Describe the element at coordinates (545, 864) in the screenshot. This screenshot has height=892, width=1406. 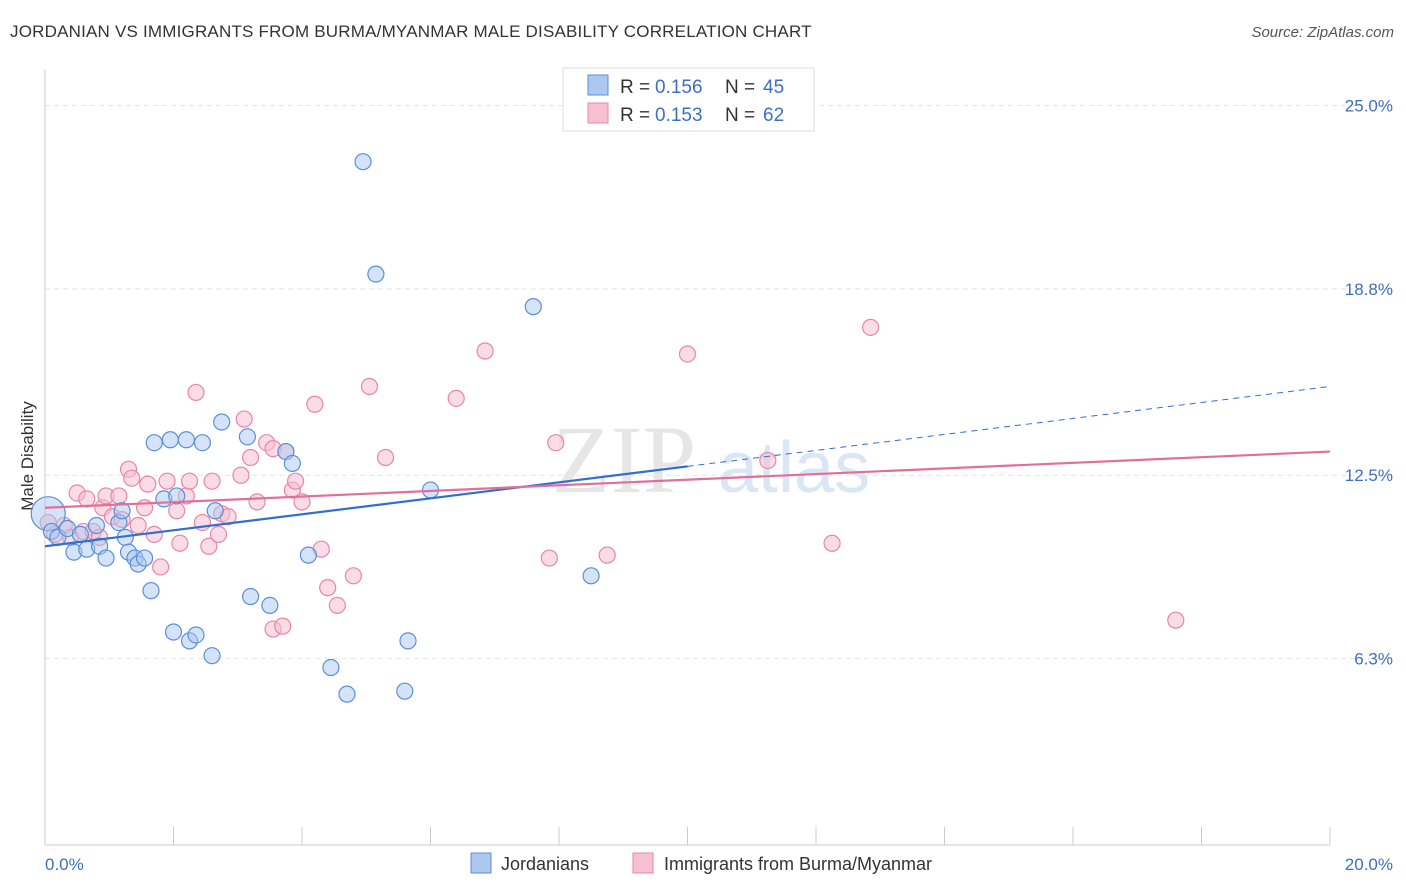
I see `bottom-legend-label-jordanians: Jordanians` at that location.